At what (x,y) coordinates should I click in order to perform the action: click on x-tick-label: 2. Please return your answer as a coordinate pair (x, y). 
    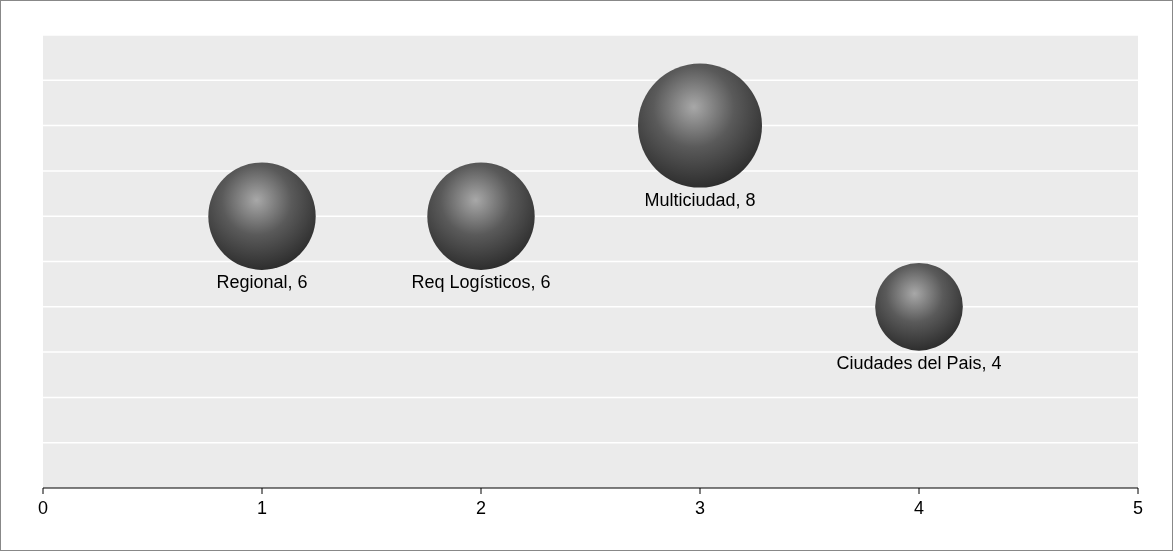
    Looking at the image, I should click on (481, 508).